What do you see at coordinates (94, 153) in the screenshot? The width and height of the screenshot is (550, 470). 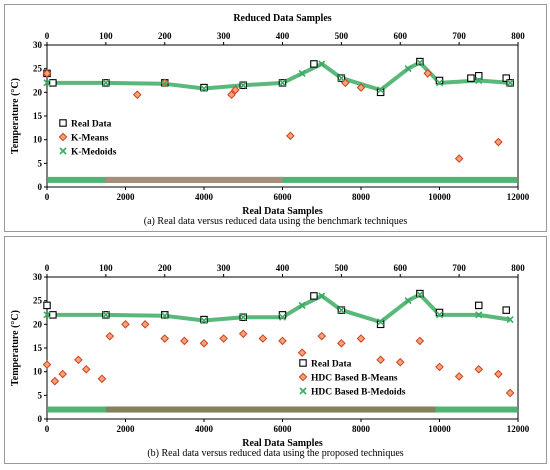 I see `legend-label: K-Medoids` at bounding box center [94, 153].